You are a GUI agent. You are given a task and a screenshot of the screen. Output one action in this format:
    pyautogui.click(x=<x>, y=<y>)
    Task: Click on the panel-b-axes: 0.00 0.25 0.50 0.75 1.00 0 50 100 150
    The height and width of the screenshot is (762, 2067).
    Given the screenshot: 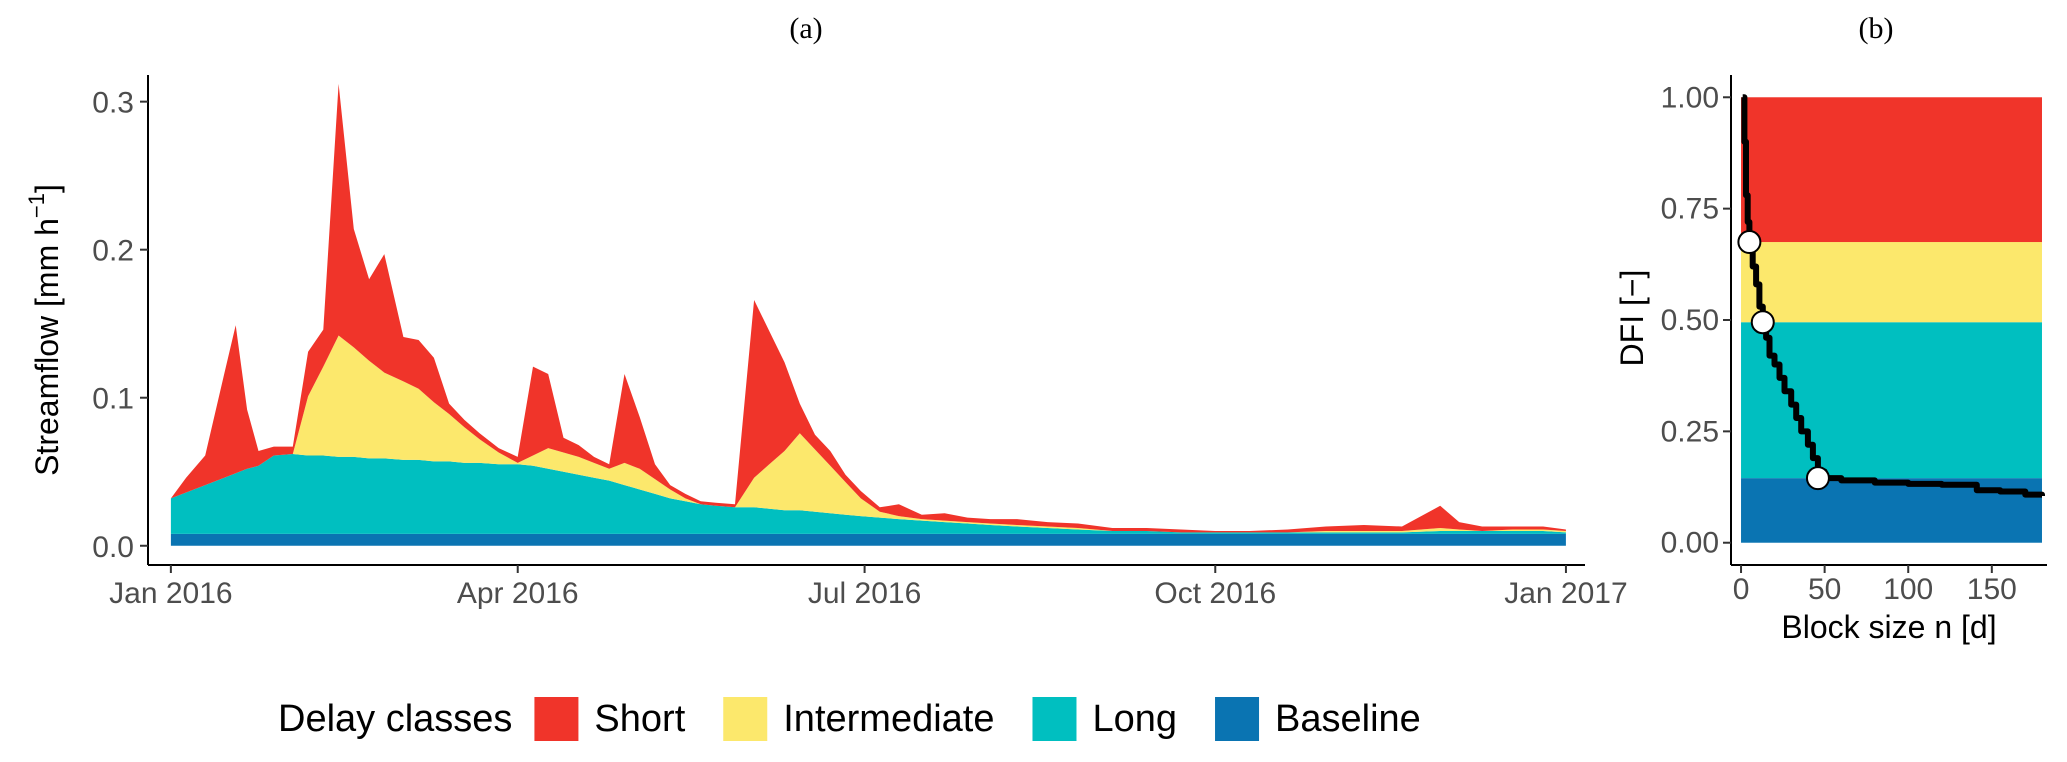 What is the action you would take?
    pyautogui.click(x=1854, y=340)
    